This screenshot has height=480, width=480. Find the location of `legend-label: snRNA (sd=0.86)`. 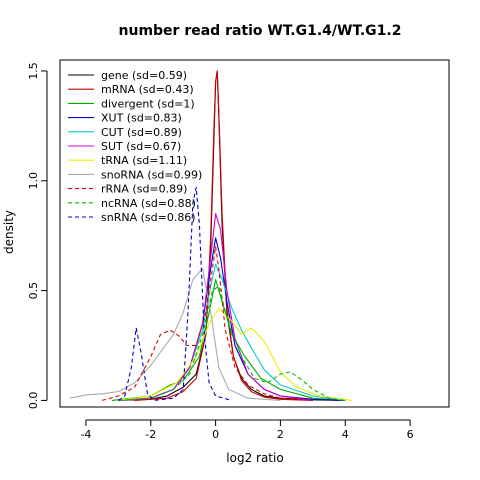

legend-label: snRNA (sd=0.86) is located at coordinates (148, 217).